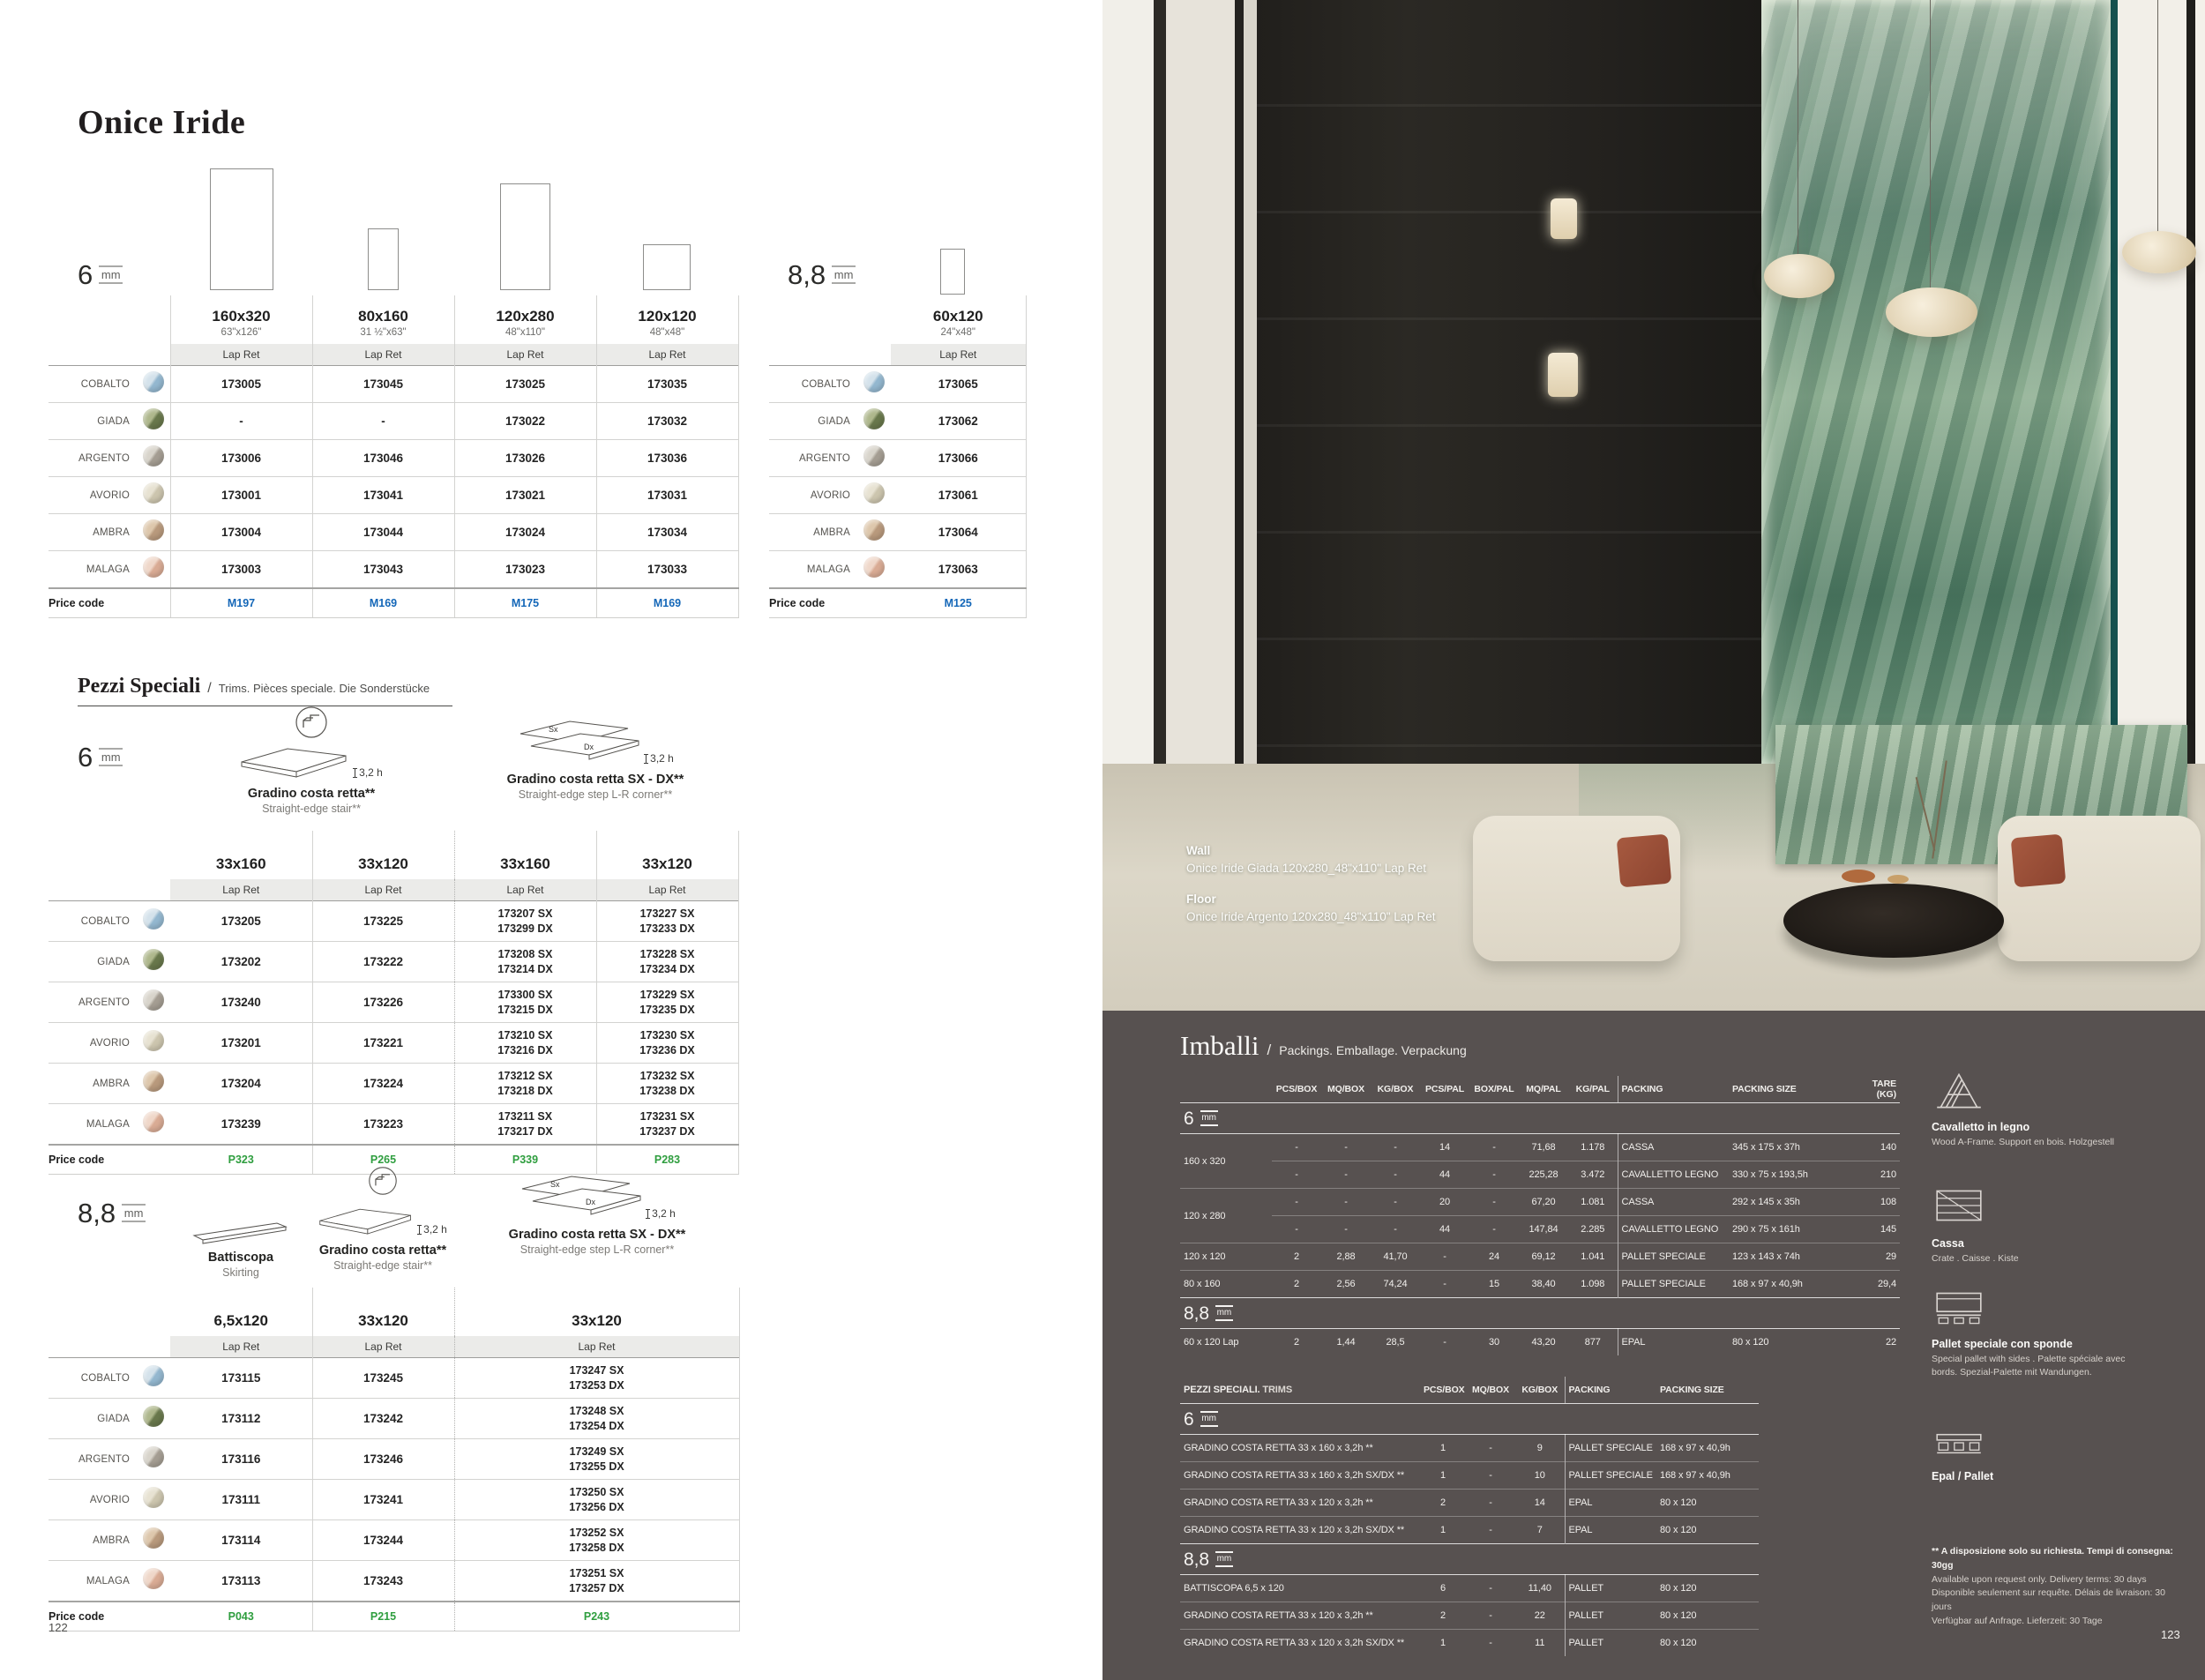 The width and height of the screenshot is (2205, 1680). I want to click on article-code: 173204, so click(241, 1083).